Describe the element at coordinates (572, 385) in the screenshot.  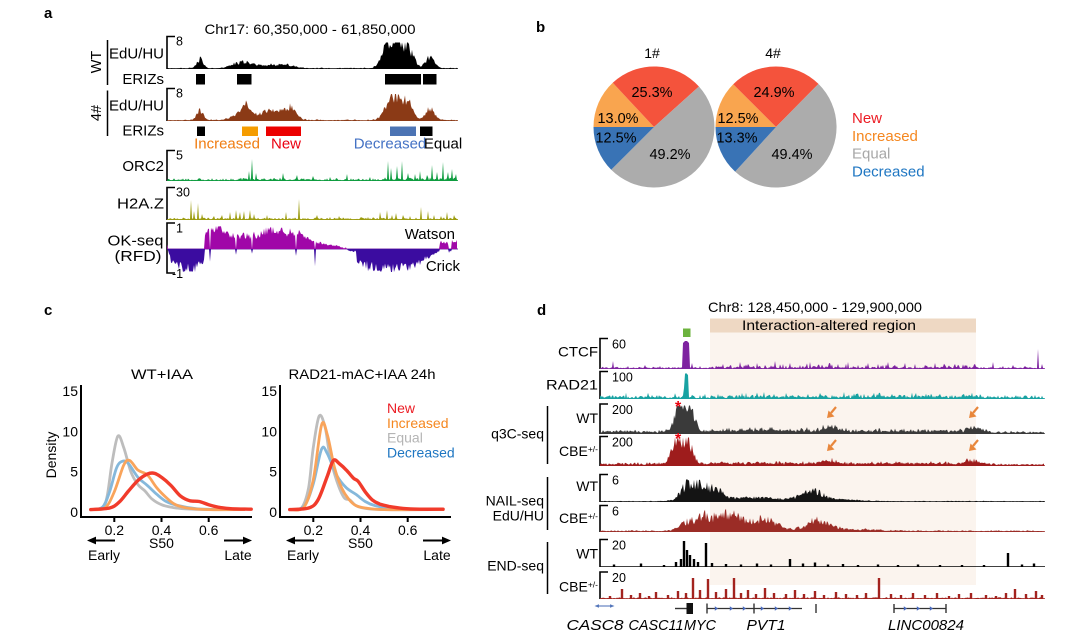
I see `svg-text: RAD21` at that location.